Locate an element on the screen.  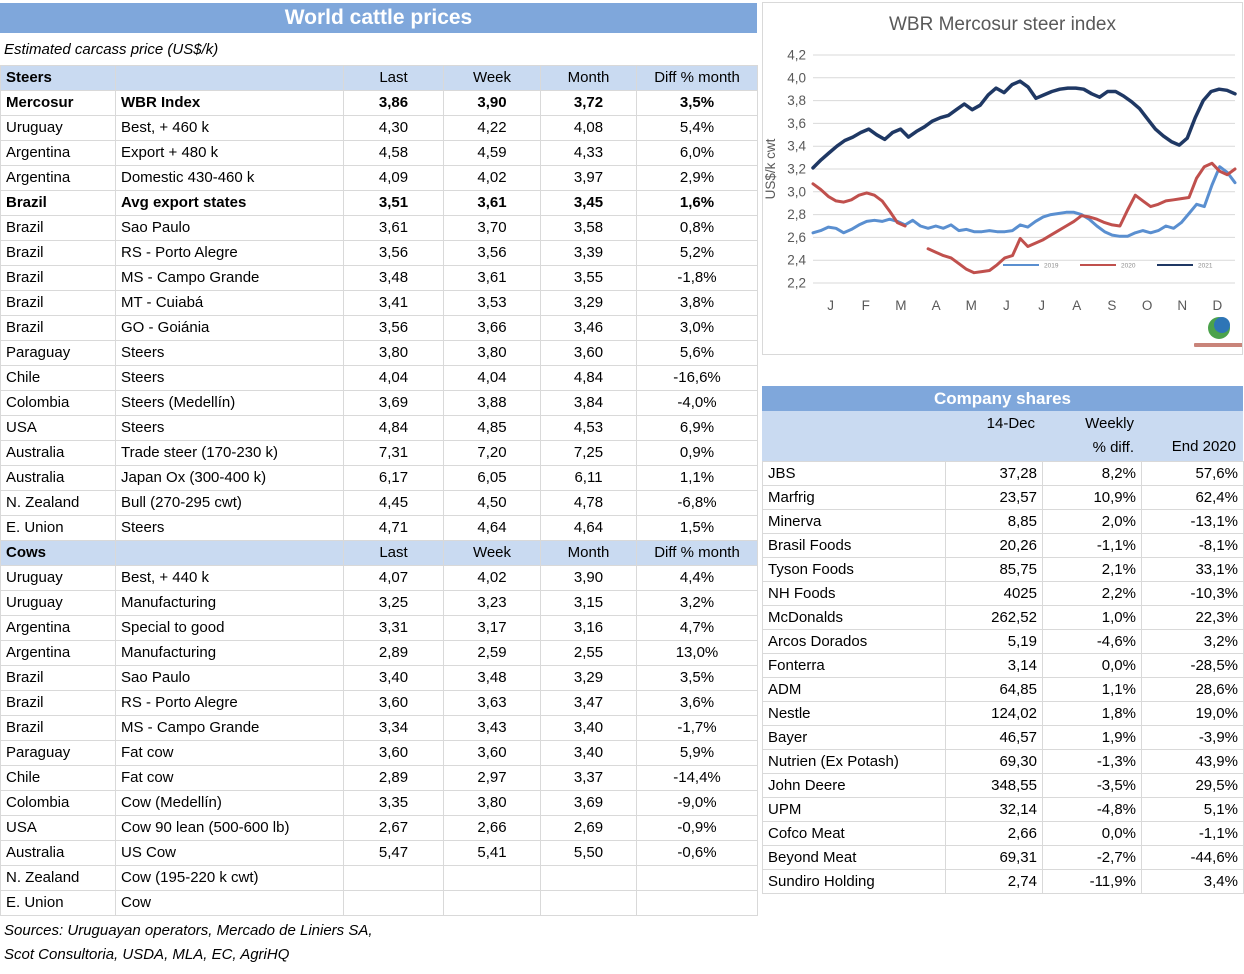
table-row: Brazil Avg export states 3,51 3,61 3,45 1,6% is located at coordinates (379, 203).